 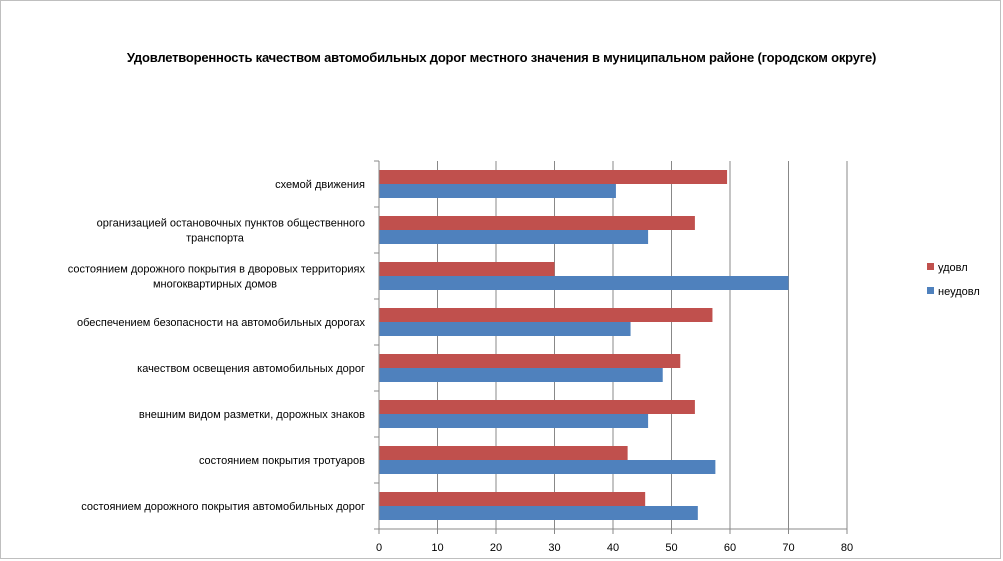 I want to click on x-tick-labels: 0 10 20 30 40 50 60 70 80, so click(x=614, y=548).